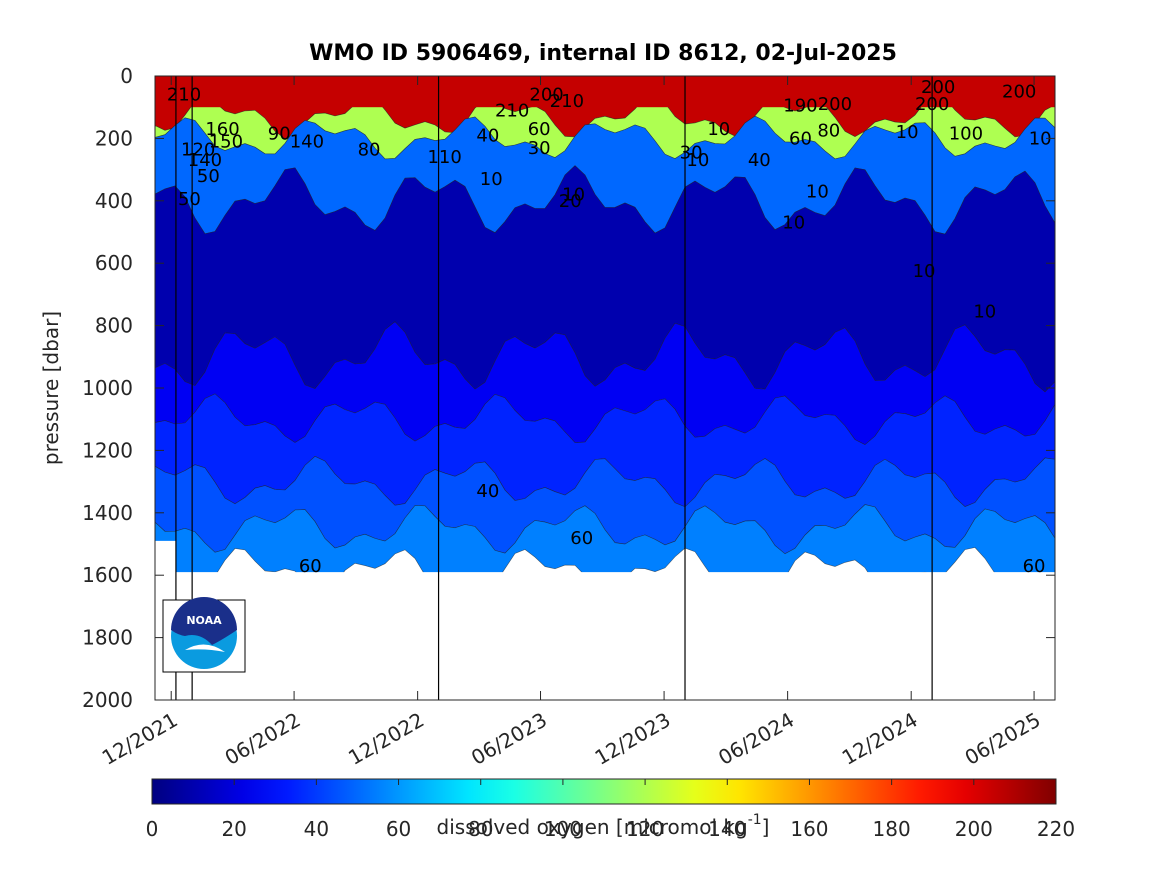 The width and height of the screenshot is (1167, 875). What do you see at coordinates (107, 700) in the screenshot?
I see `y-tick-label: 2000` at bounding box center [107, 700].